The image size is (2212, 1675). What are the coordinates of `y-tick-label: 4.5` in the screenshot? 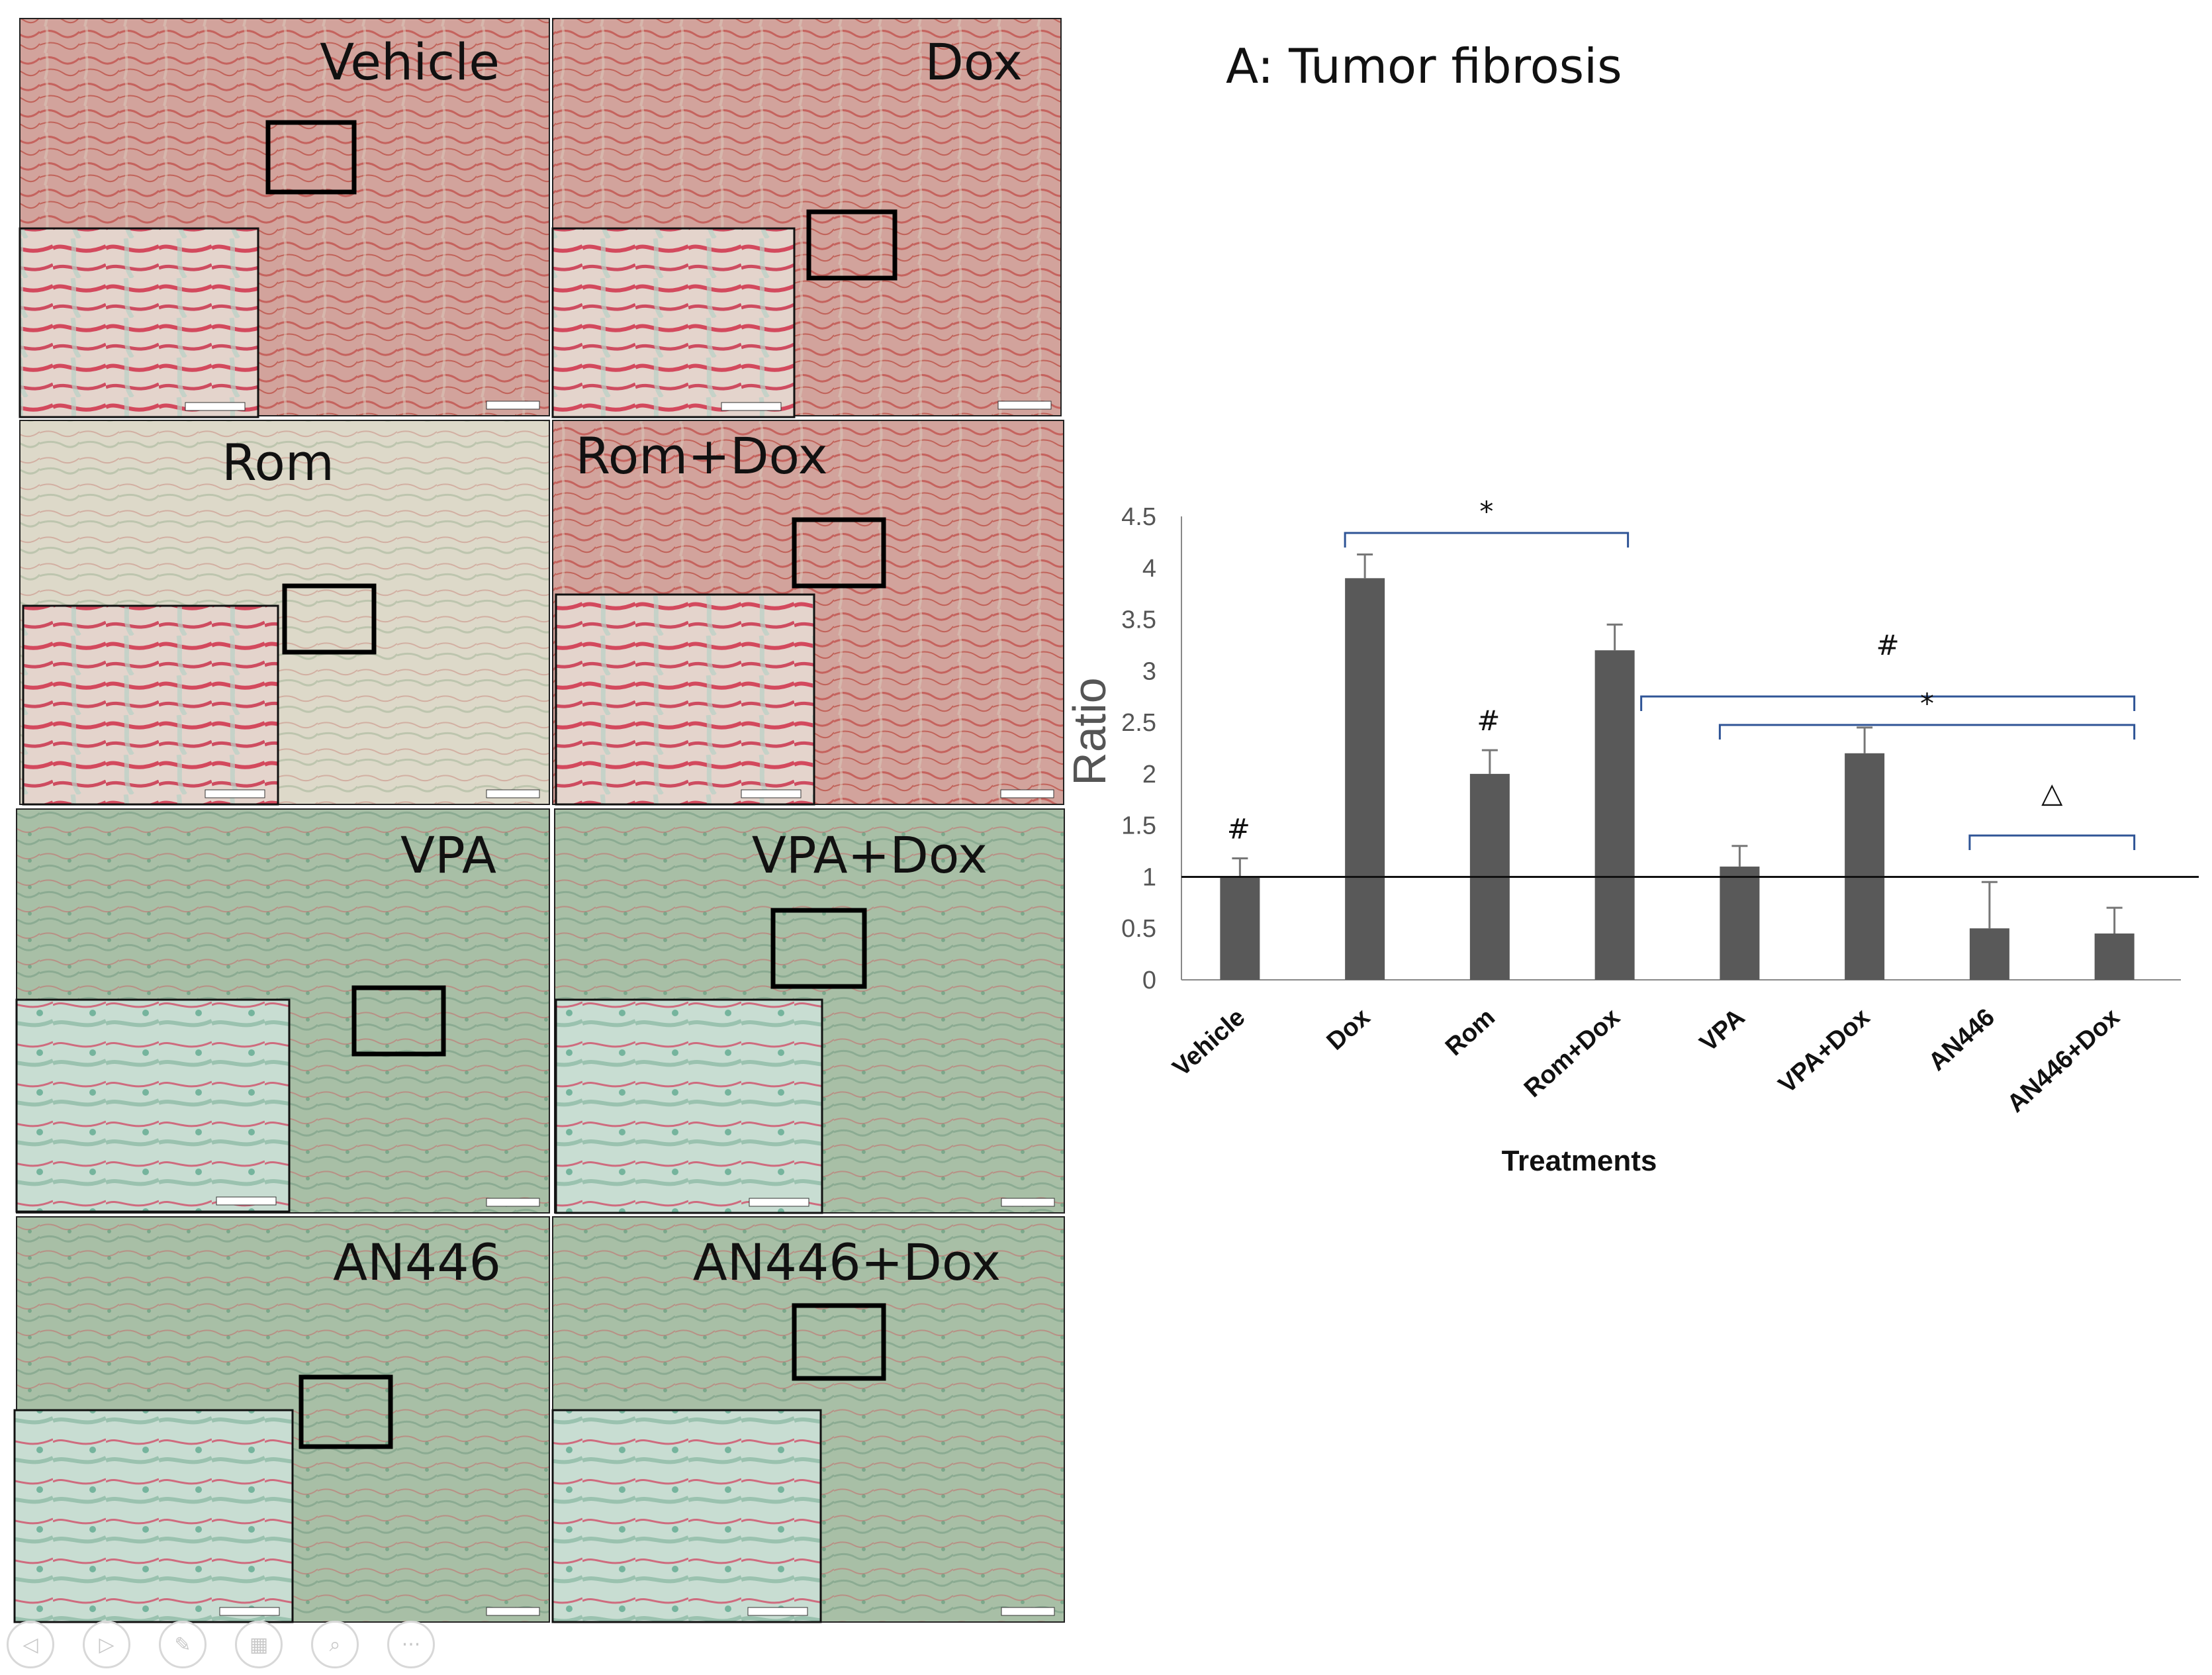 It's located at (1138, 517).